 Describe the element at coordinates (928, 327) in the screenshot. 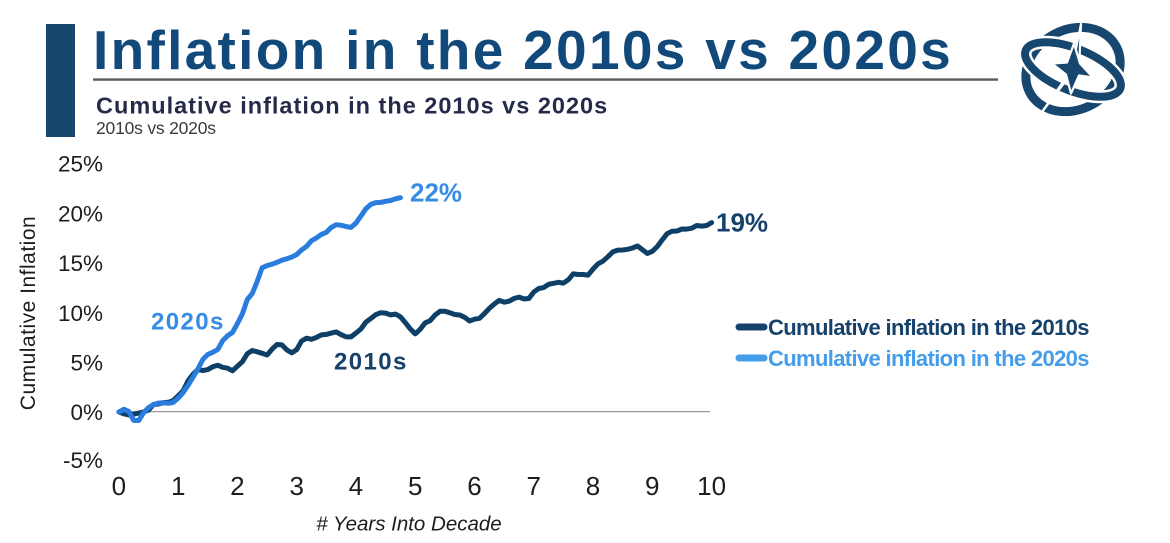

I see `svg-text:Cumulative inflation in the 20: Cumulative inflation in the 2010s` at that location.